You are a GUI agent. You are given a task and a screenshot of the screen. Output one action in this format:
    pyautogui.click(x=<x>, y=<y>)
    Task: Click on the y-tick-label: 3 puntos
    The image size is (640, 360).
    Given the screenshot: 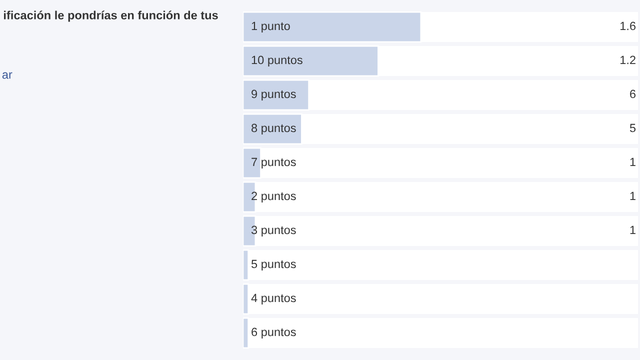 What is the action you would take?
    pyautogui.click(x=273, y=231)
    